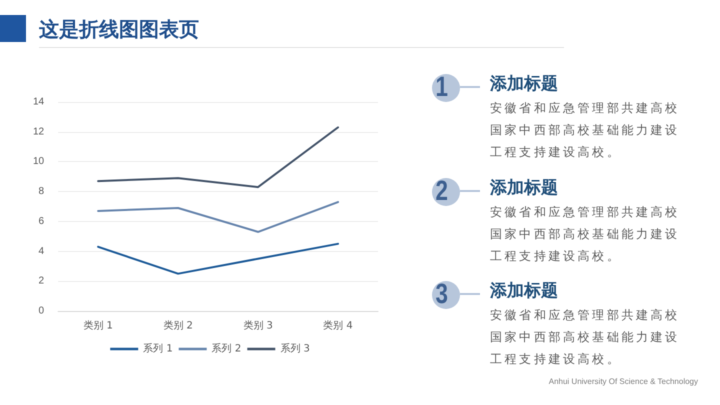 The height and width of the screenshot is (405, 720). What do you see at coordinates (158, 348) in the screenshot?
I see `legend-label: 系列 1` at bounding box center [158, 348].